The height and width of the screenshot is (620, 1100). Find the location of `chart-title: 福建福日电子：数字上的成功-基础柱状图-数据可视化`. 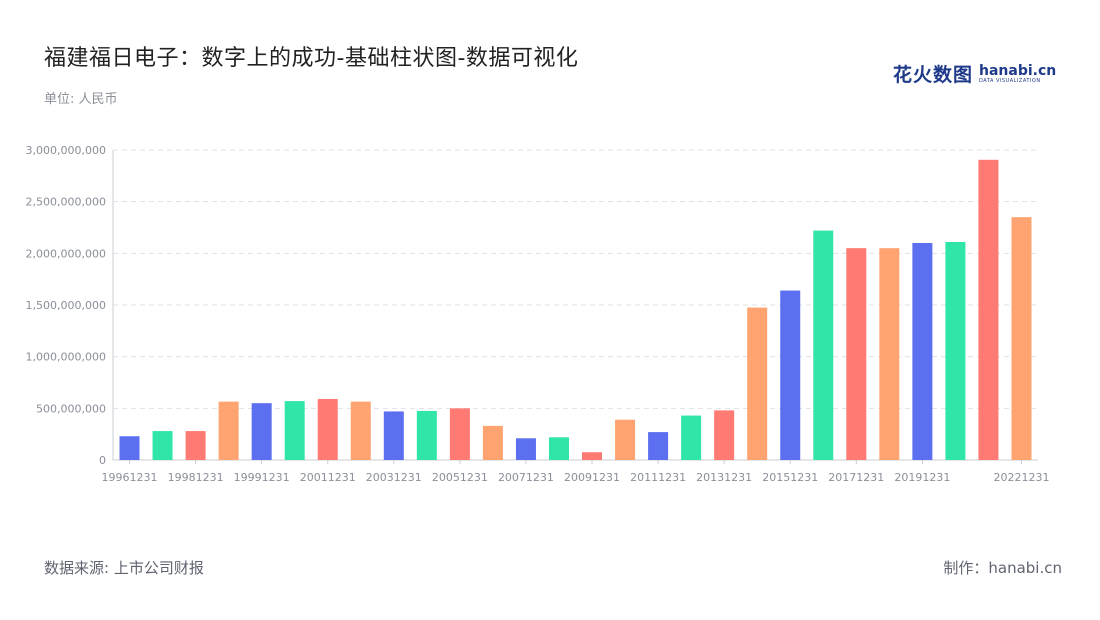

chart-title: 福建福日电子：数字上的成功-基础柱状图-数据可视化 is located at coordinates (311, 58).